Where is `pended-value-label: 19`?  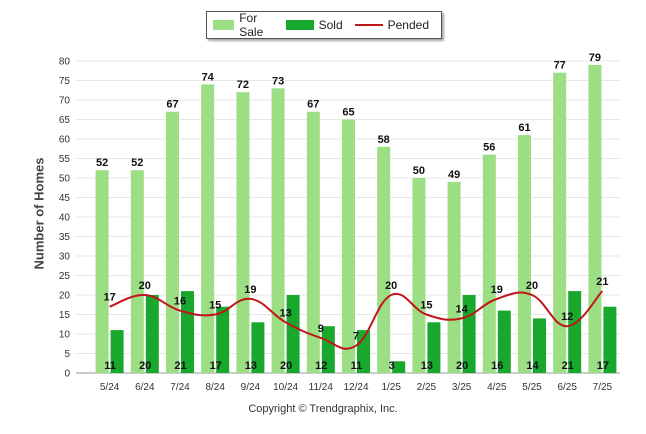 pended-value-label: 19 is located at coordinates (497, 290).